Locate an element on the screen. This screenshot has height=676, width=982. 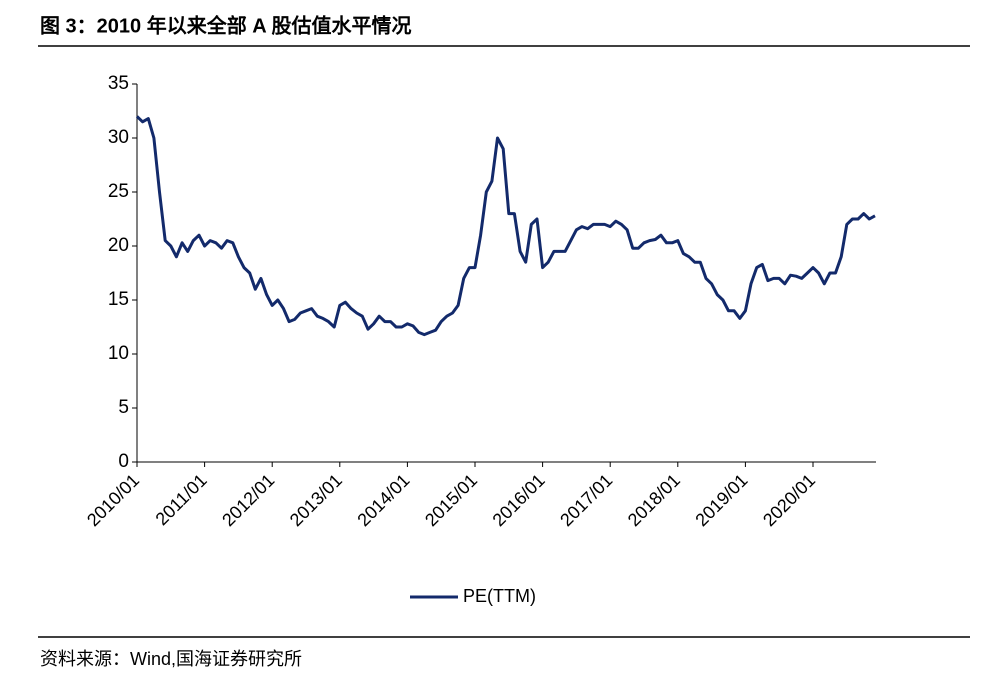
x-tick-label: 2013/01 is located at coordinates (316, 500).